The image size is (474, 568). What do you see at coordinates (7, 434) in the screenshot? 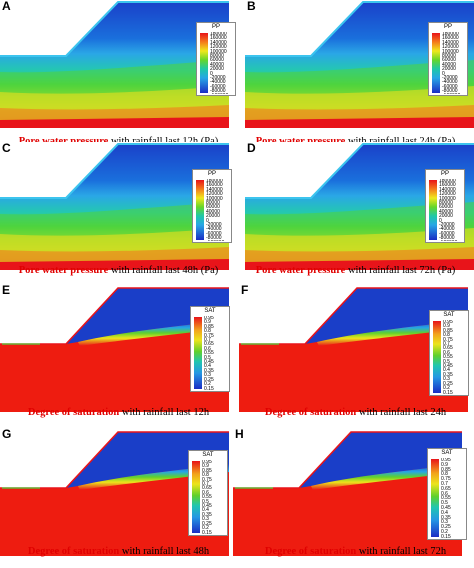
I see `panel-label: G` at bounding box center [7, 434].